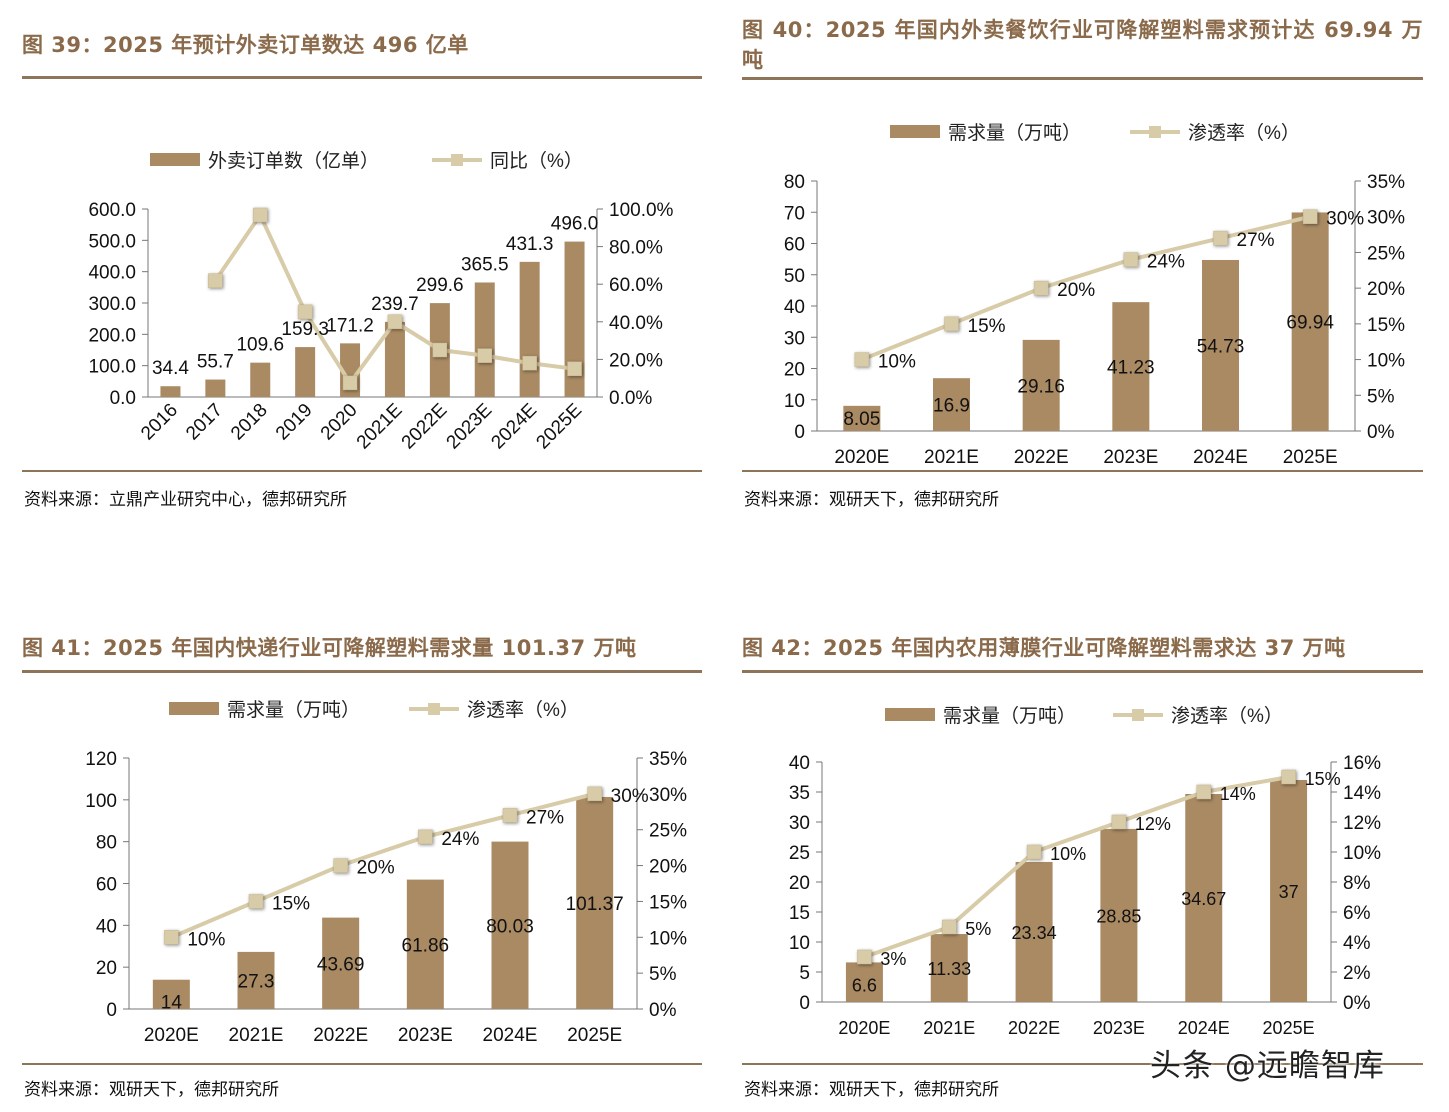  I want to click on y-left-tick-label: 30, so click(794, 338).